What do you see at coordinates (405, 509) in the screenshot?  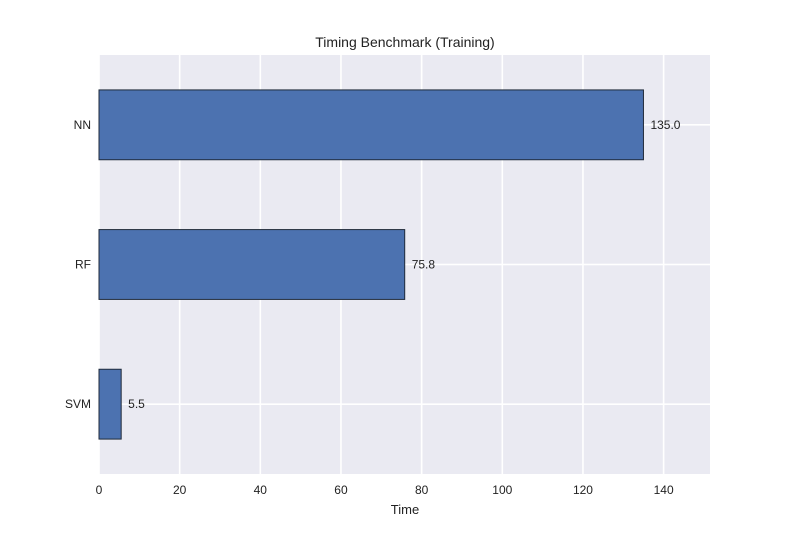 I see `x-axis-label: Time` at bounding box center [405, 509].